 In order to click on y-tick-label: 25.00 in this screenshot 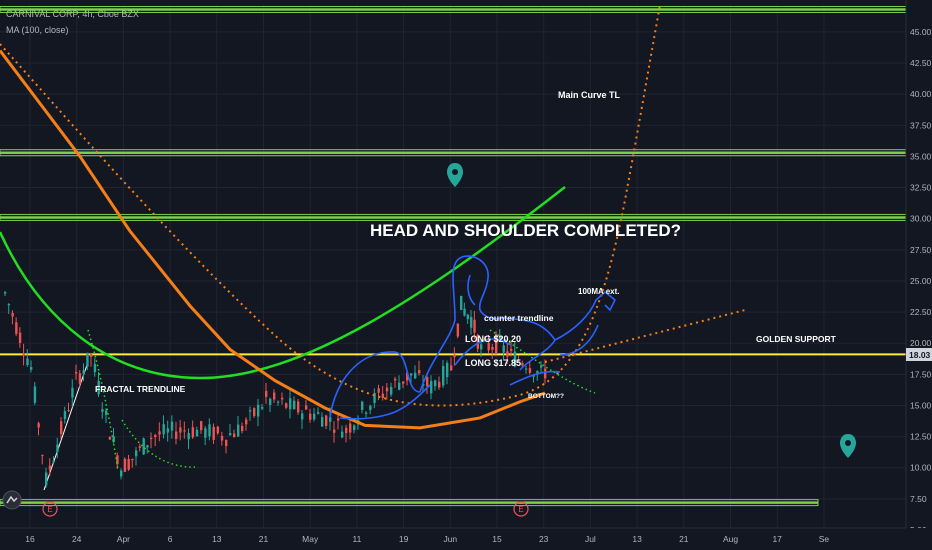, I will do `click(921, 281)`.